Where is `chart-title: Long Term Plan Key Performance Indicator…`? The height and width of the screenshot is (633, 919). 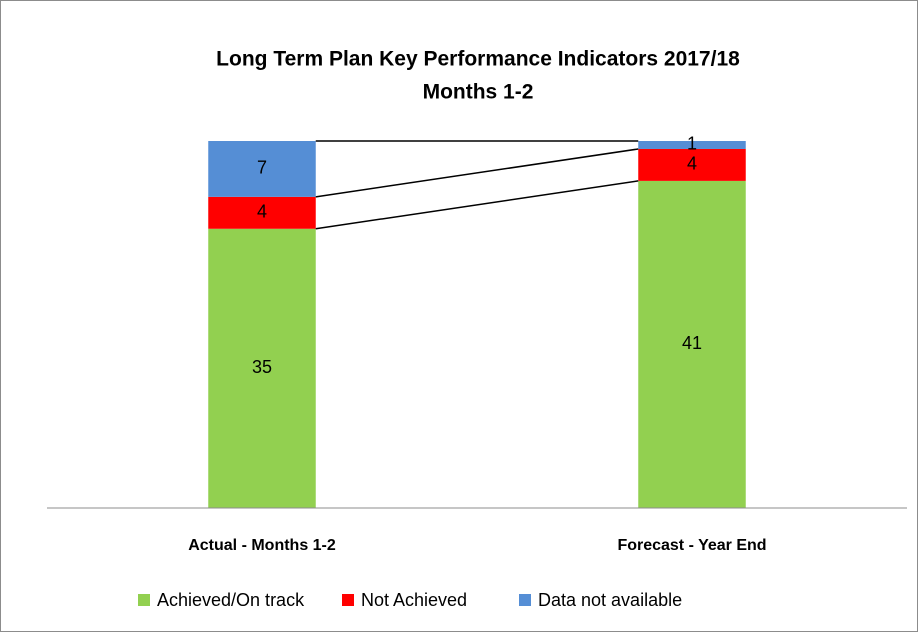 chart-title: Long Term Plan Key Performance Indicator… is located at coordinates (478, 59).